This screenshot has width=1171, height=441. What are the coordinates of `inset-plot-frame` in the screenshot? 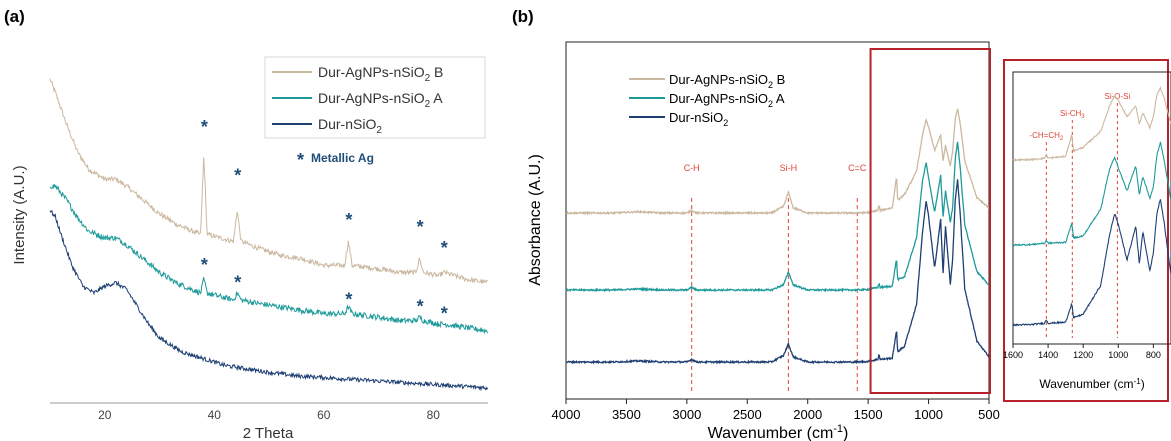 It's located at (1091, 208).